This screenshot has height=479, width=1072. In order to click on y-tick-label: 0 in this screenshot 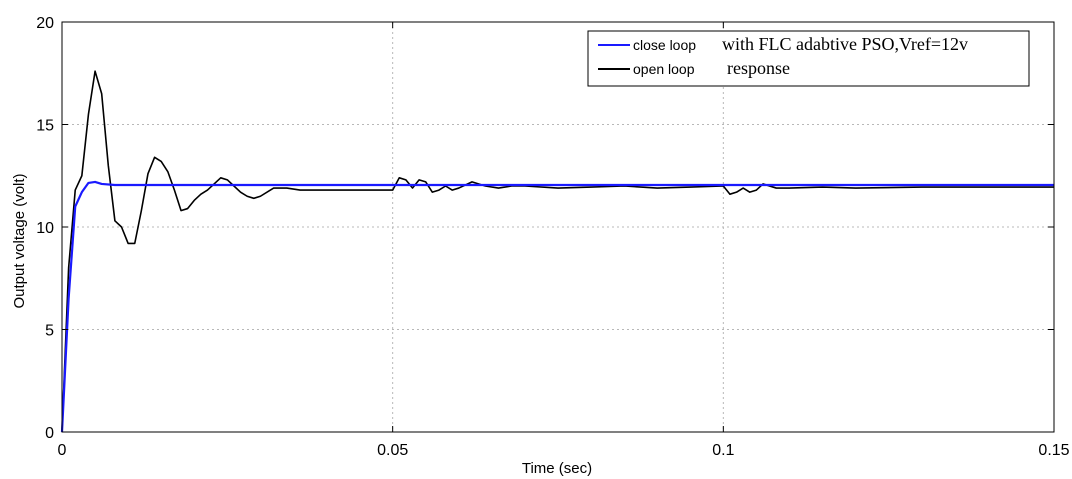, I will do `click(49, 433)`.